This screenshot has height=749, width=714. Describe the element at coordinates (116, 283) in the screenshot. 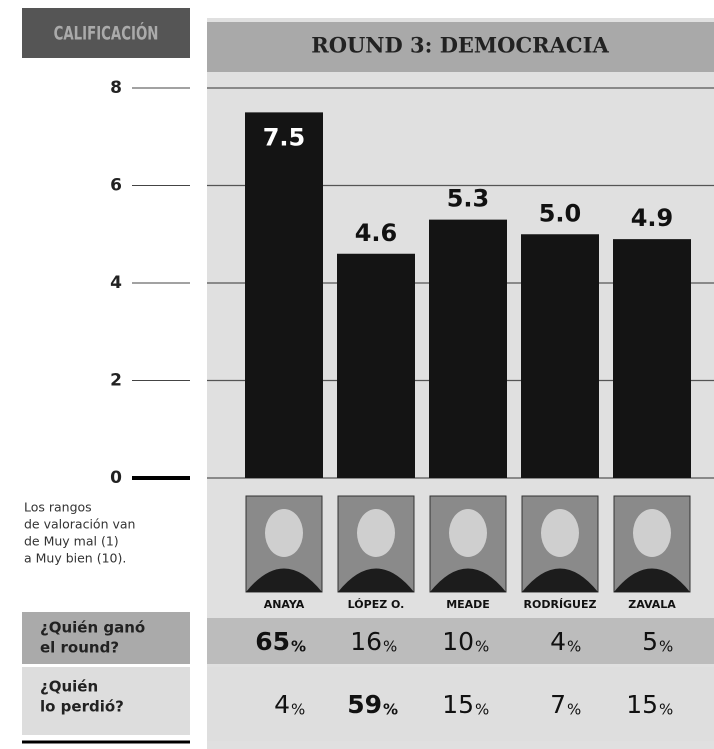

I see `y-tick-label: 4` at that location.